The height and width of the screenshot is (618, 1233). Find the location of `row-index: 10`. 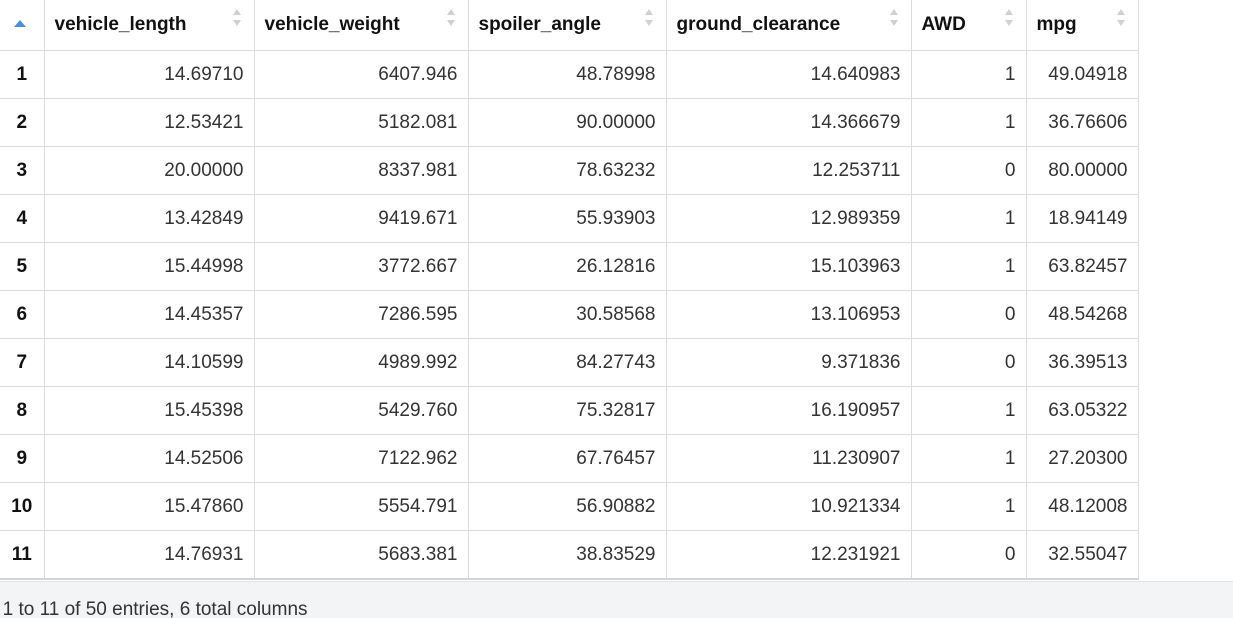

row-index: 10 is located at coordinates (22, 506).